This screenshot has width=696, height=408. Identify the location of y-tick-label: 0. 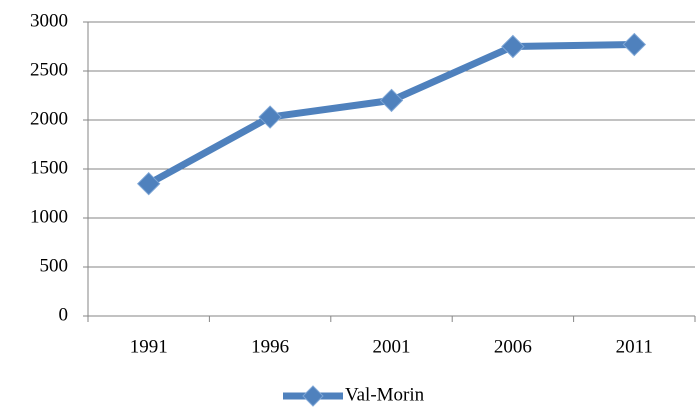
(64, 314).